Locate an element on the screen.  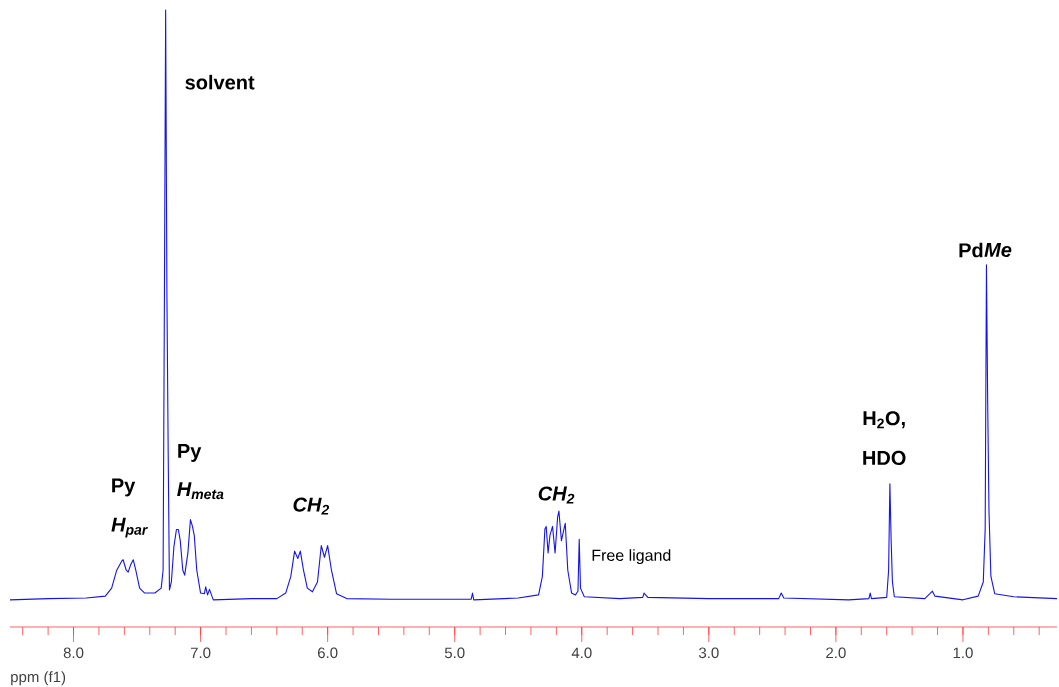
x-tick-label: 8.0 is located at coordinates (73, 653).